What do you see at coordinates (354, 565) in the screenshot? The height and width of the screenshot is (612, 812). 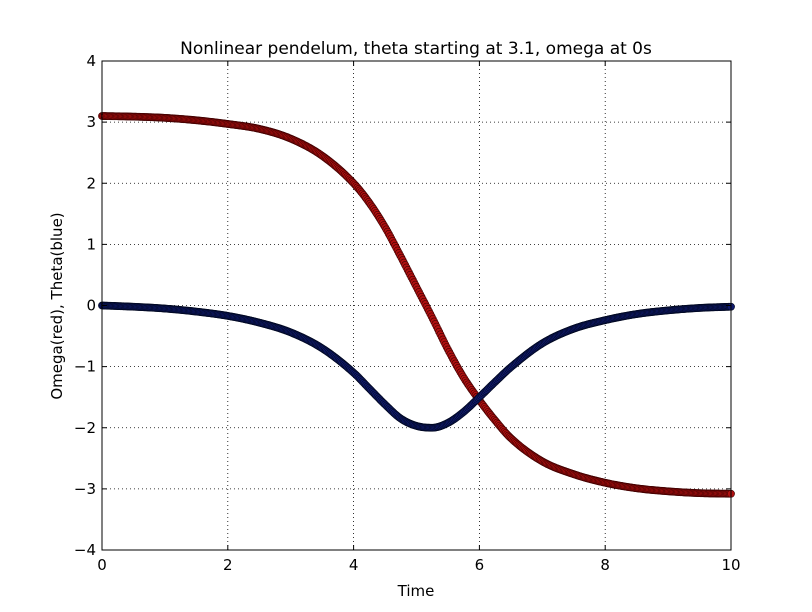 I see `x-tick-label: 4` at bounding box center [354, 565].